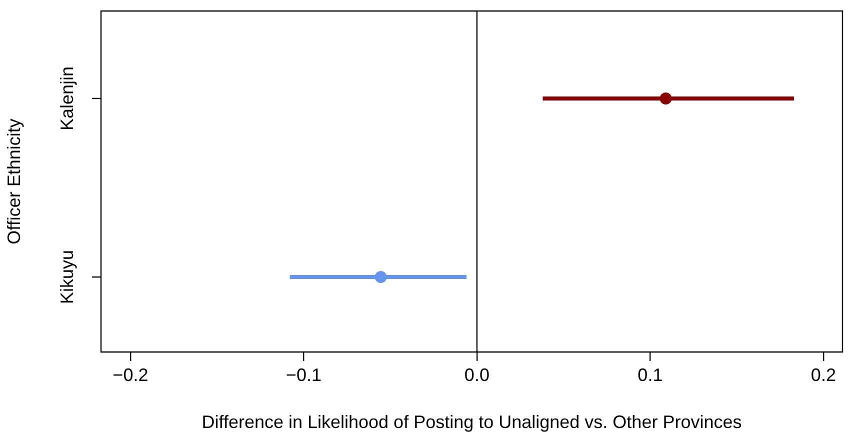  I want to click on y-tick-label: Kikuyu, so click(66, 277).